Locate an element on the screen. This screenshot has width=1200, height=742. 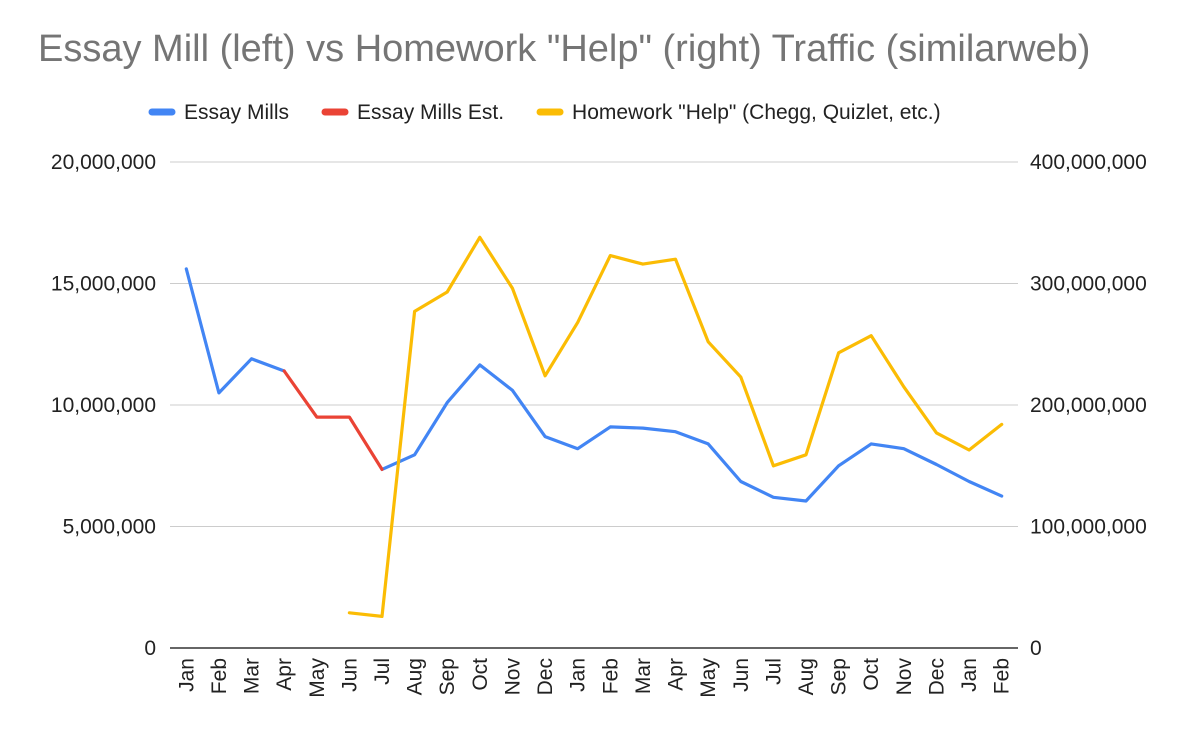
legend-label: Homework "Help" (Chegg, Quizlet, etc.) is located at coordinates (756, 112).